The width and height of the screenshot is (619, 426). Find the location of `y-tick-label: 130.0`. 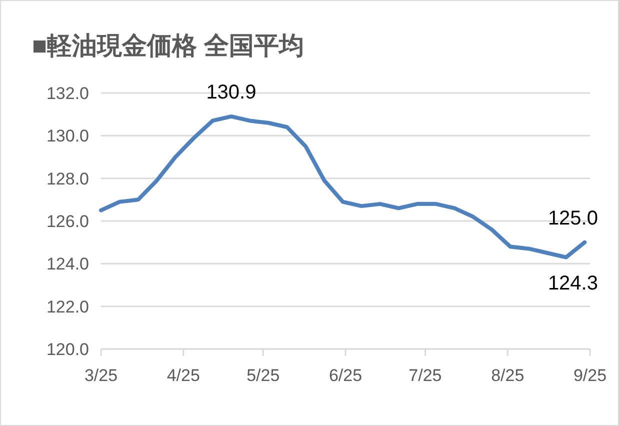

y-tick-label: 130.0 is located at coordinates (67, 136).